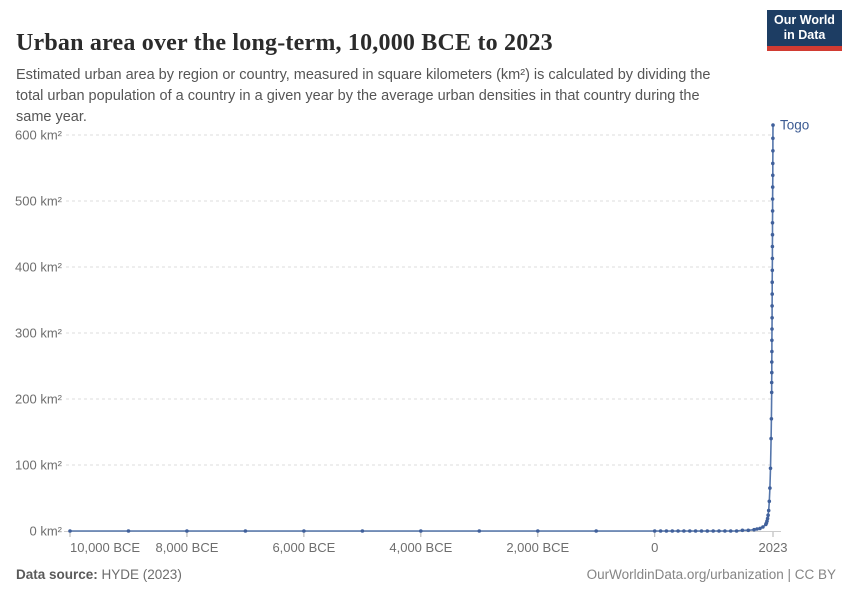 The height and width of the screenshot is (600, 850). What do you see at coordinates (57, 574) in the screenshot?
I see `data-source-label: Data source:` at bounding box center [57, 574].